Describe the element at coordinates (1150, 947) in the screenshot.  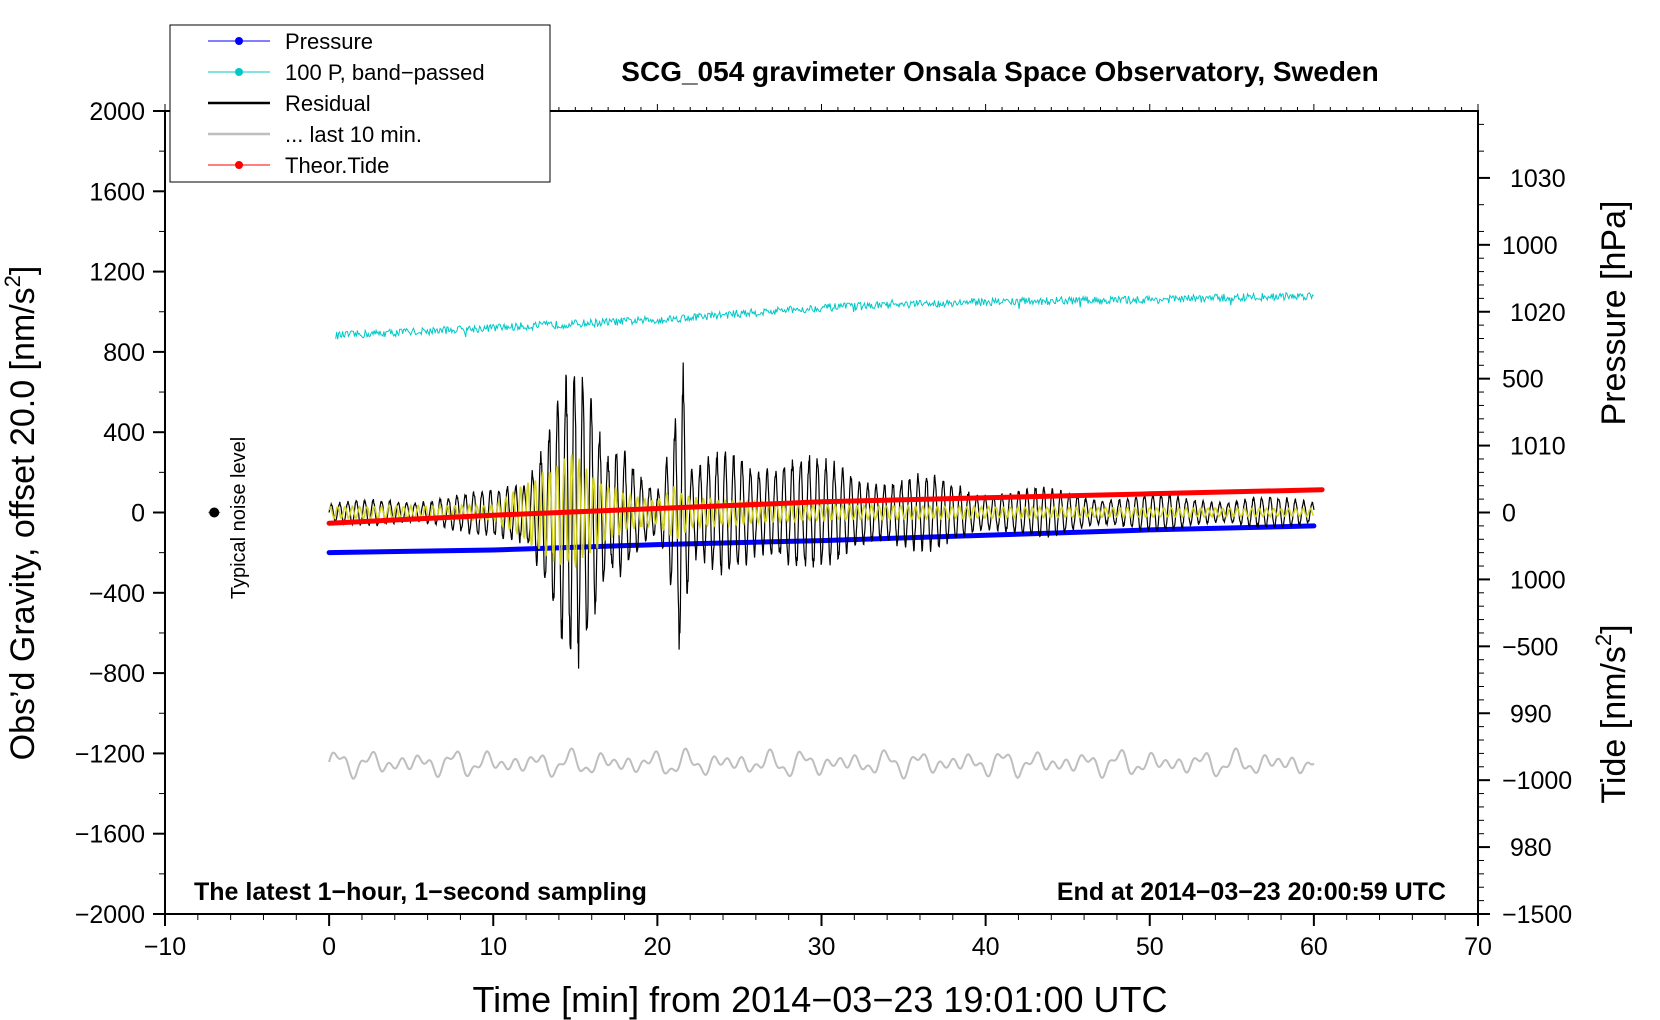
I see `x-tick-label: 50` at that location.